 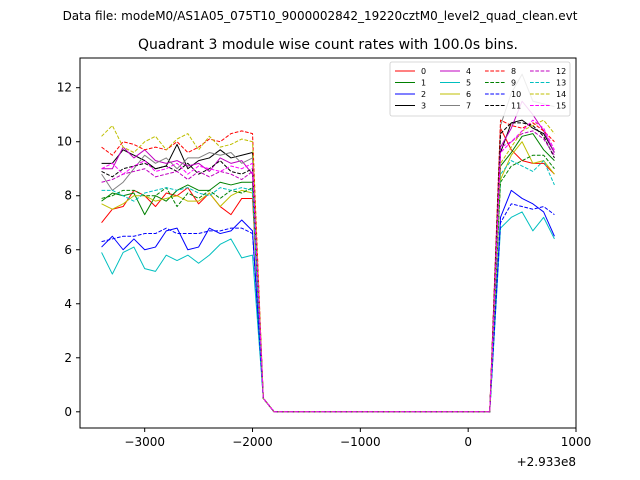 What do you see at coordinates (513, 71) in the screenshot?
I see `legend-label-8: 8` at bounding box center [513, 71].